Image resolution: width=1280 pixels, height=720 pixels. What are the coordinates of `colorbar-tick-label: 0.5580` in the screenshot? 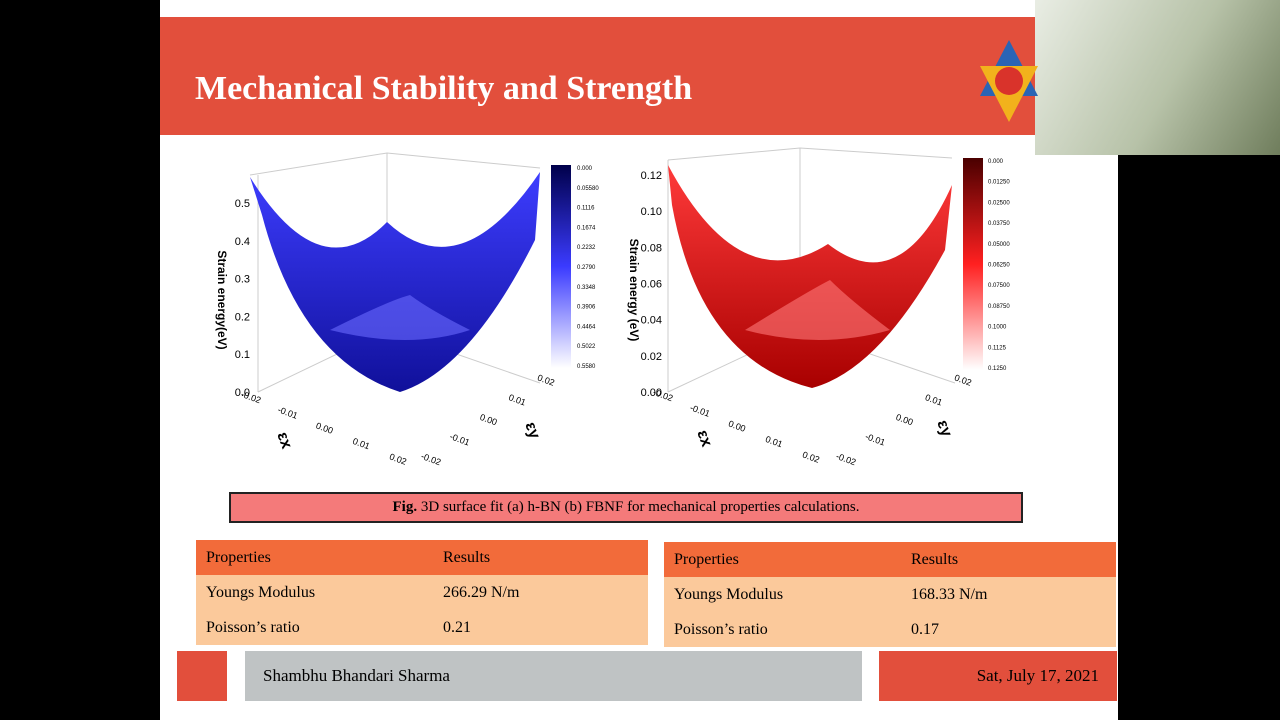 It's located at (586, 367).